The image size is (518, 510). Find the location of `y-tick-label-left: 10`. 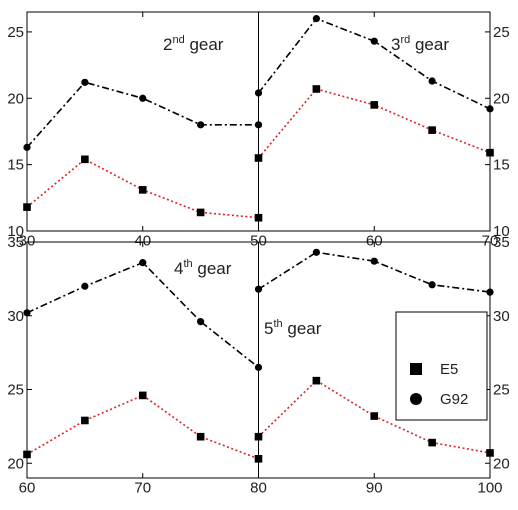

y-tick-label-left: 10 is located at coordinates (15, 231).